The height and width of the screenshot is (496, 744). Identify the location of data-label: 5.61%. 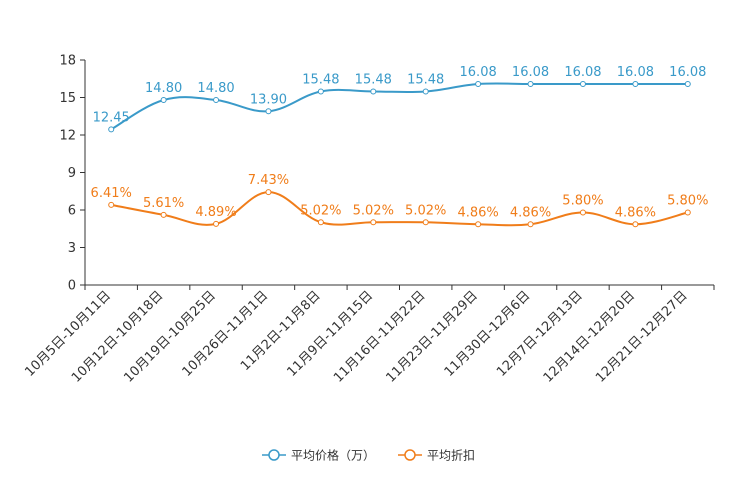
(163, 203).